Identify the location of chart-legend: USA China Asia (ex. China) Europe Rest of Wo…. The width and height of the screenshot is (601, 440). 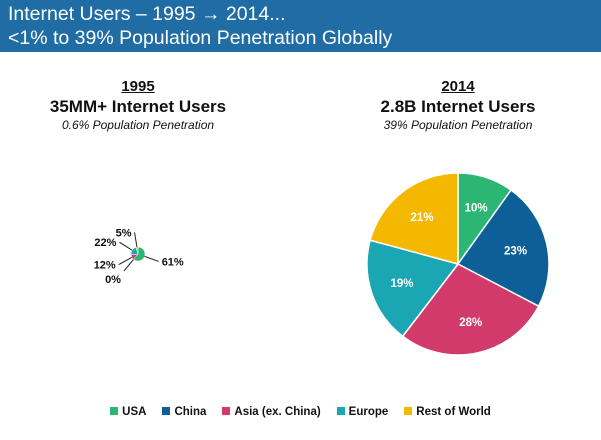
(300, 412).